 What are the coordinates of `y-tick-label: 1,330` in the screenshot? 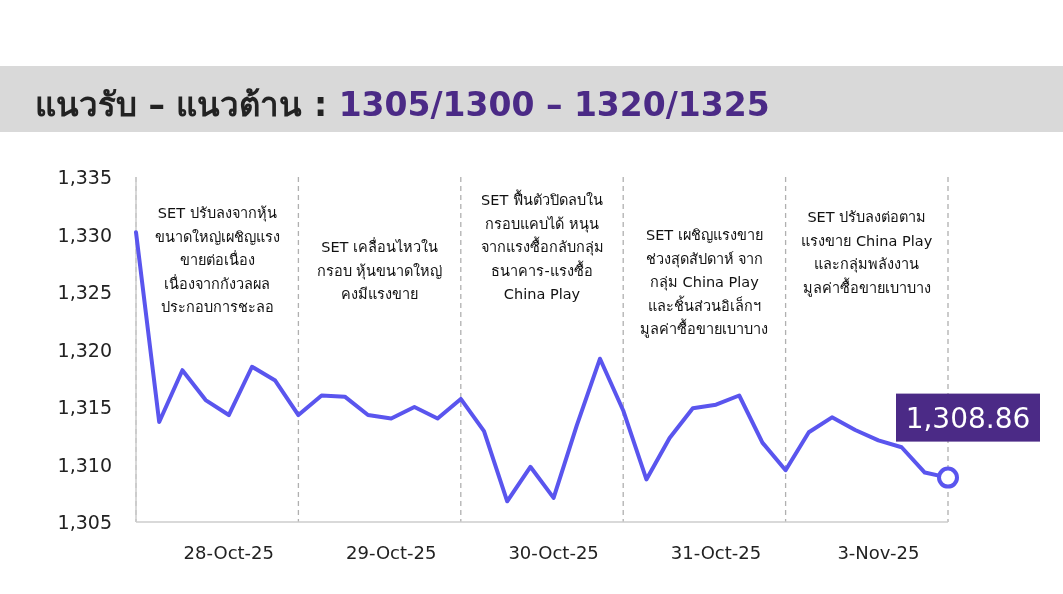 It's located at (84, 234).